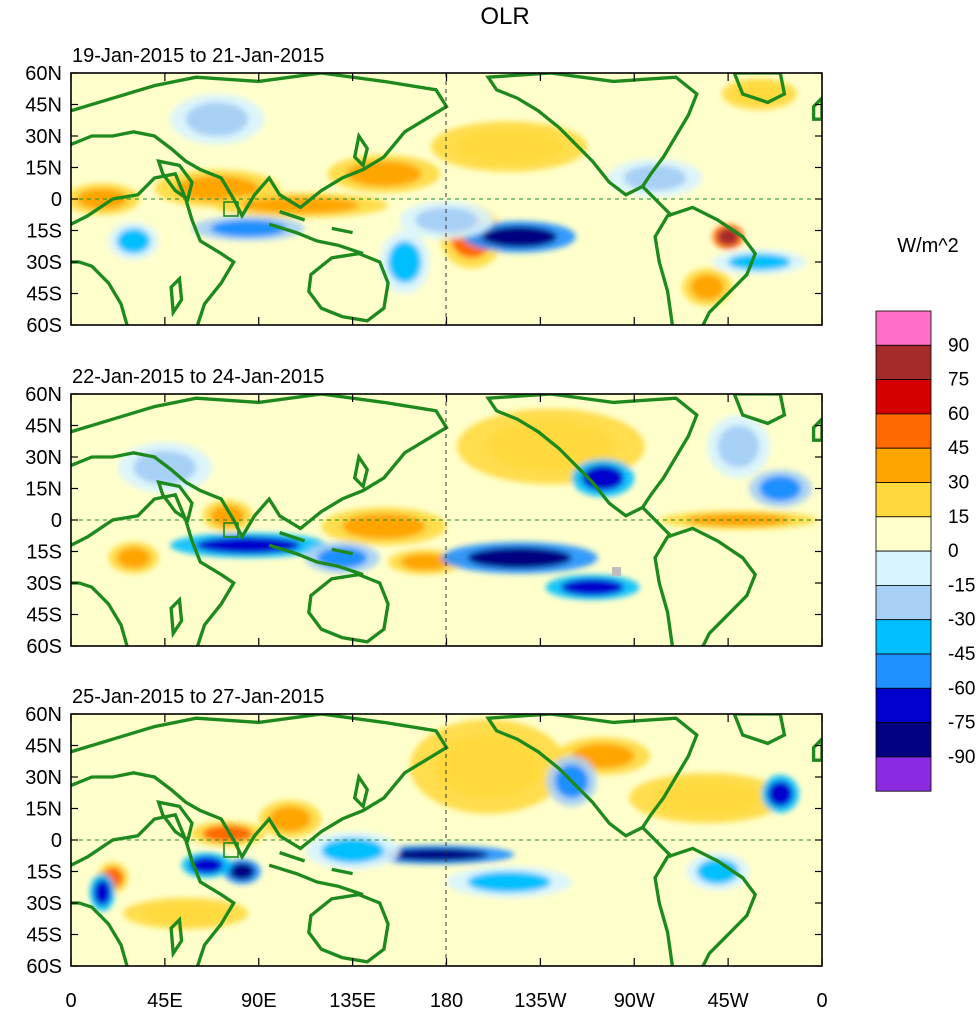 This screenshot has width=980, height=1014. I want to click on x-axis-ticks: 0 45E 90E 135E 180 135W 90W 45W 0, so click(446, 1001).